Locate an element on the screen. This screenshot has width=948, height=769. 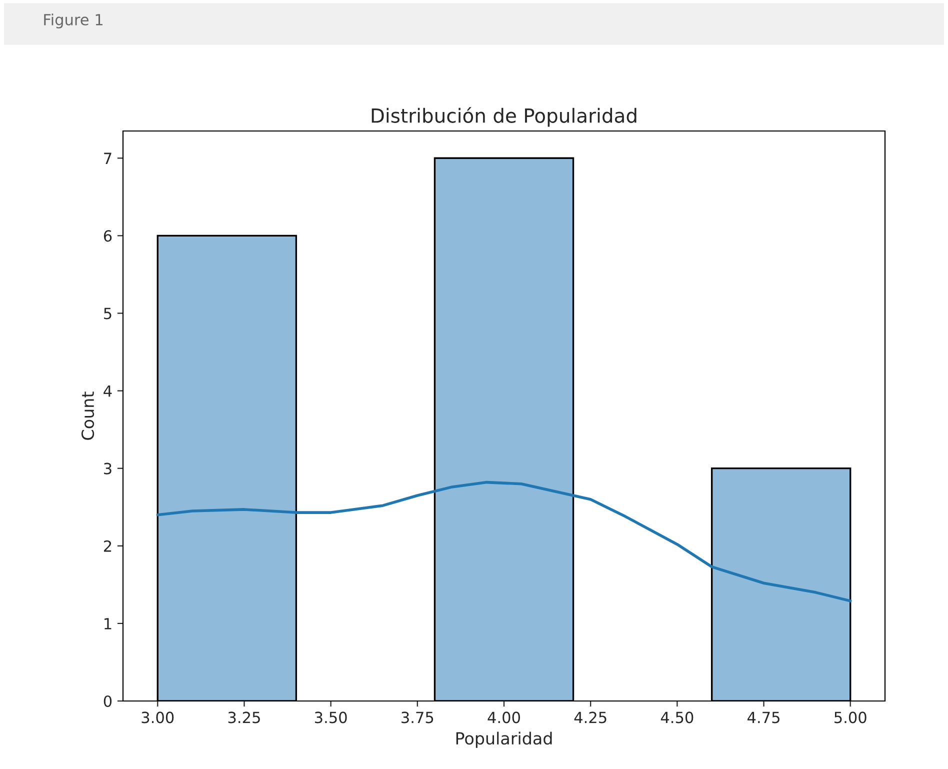
caption: Figure 1 is located at coordinates (73, 21).